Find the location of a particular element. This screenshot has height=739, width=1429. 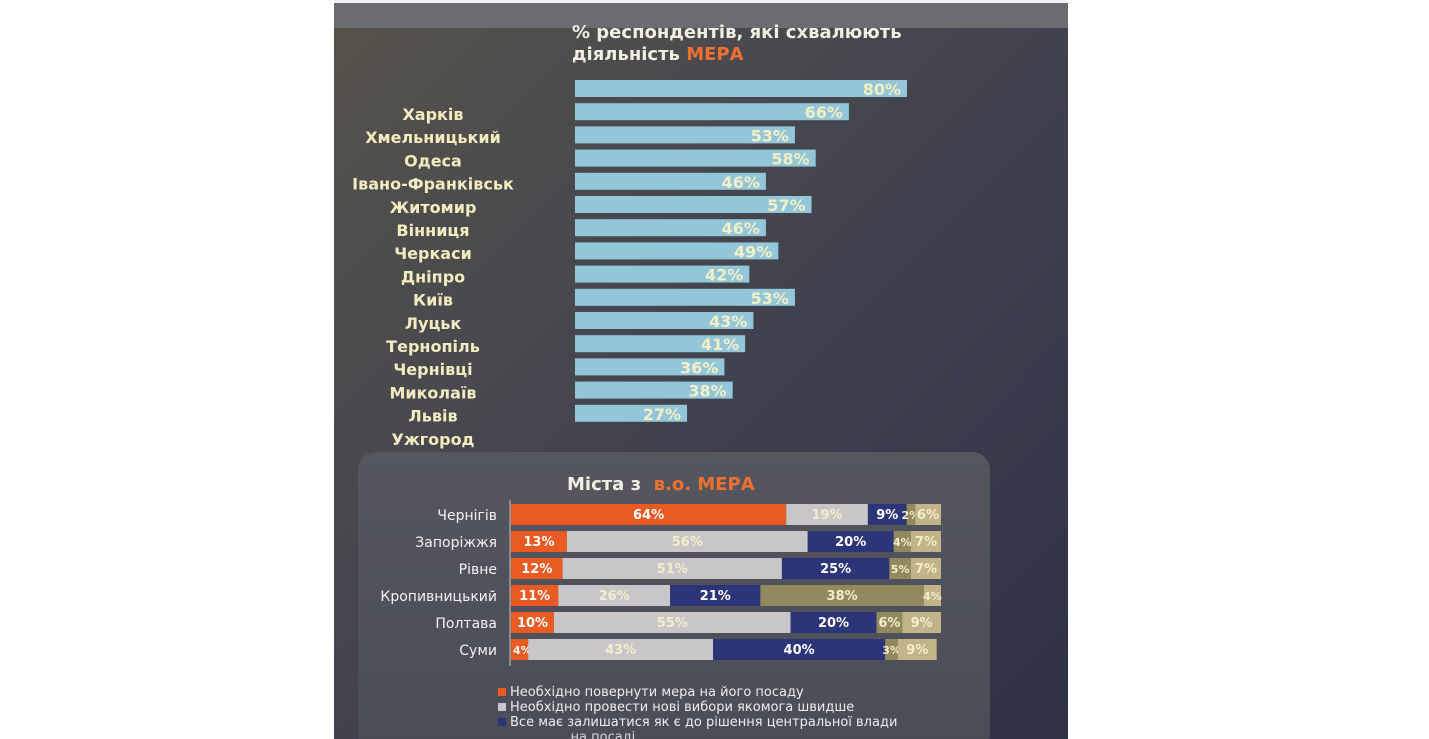

legend-swatch-return is located at coordinates (502, 692).